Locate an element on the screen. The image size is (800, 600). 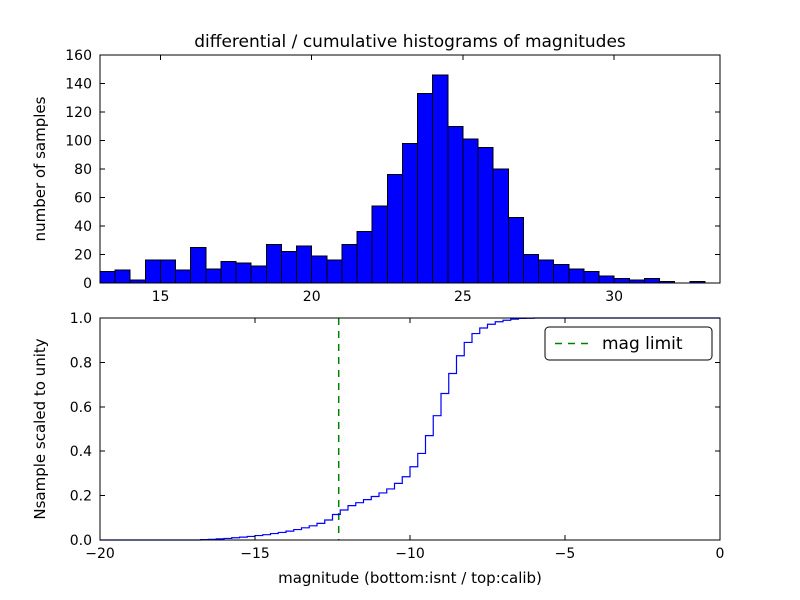
y-tick-label: 0.0 is located at coordinates (81, 541).